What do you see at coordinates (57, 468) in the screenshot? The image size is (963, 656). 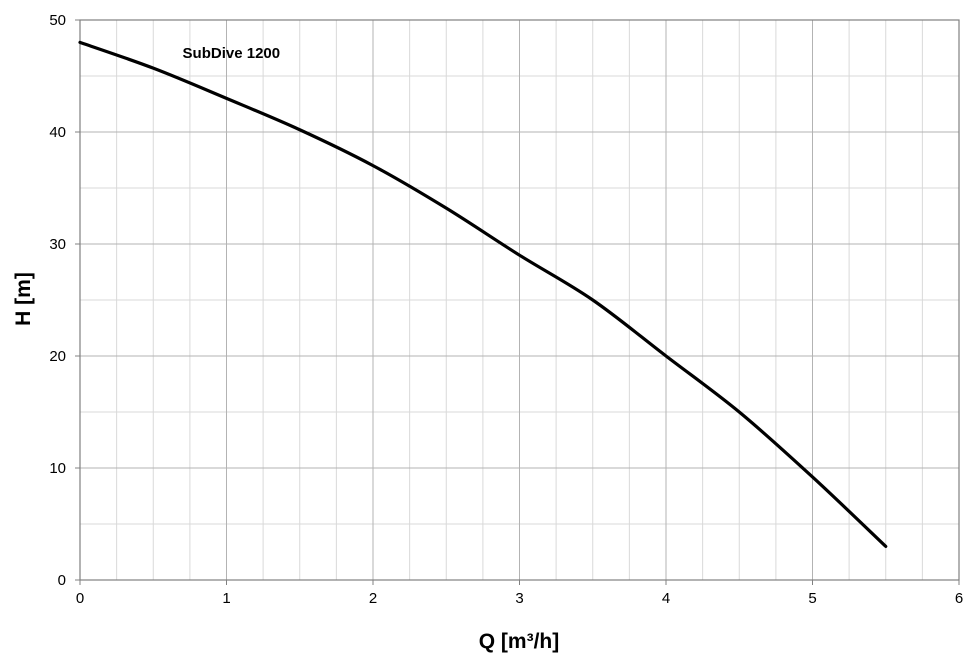 I see `y-tick-label: 10` at bounding box center [57, 468].